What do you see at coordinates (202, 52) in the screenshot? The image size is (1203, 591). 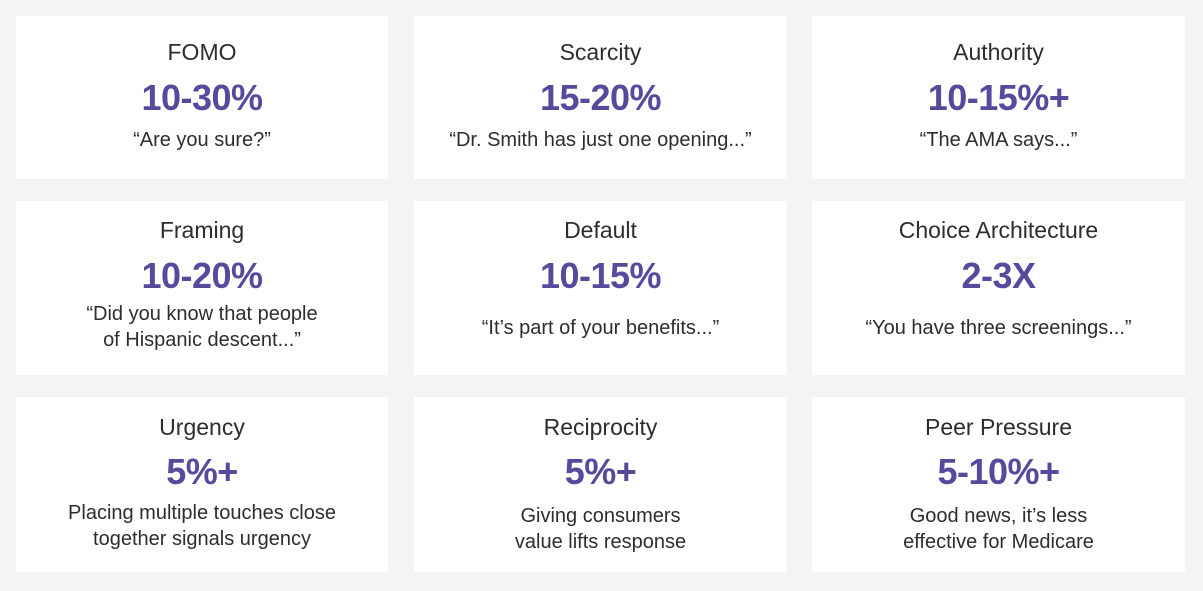 I see `card-title: FOMO` at bounding box center [202, 52].